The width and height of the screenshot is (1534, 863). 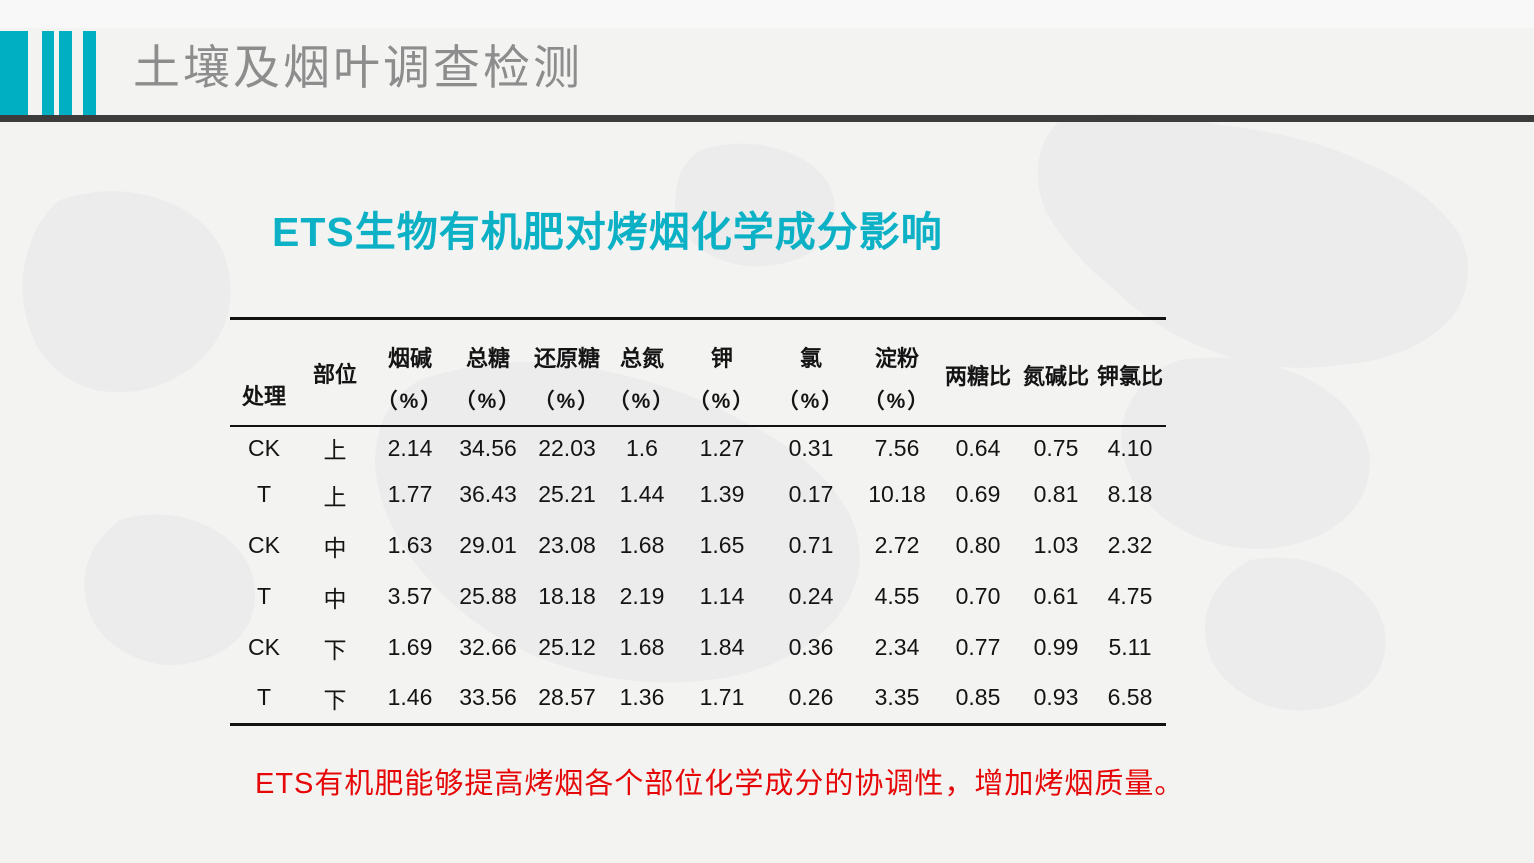 I want to click on cell: 2.32, so click(x=1130, y=545).